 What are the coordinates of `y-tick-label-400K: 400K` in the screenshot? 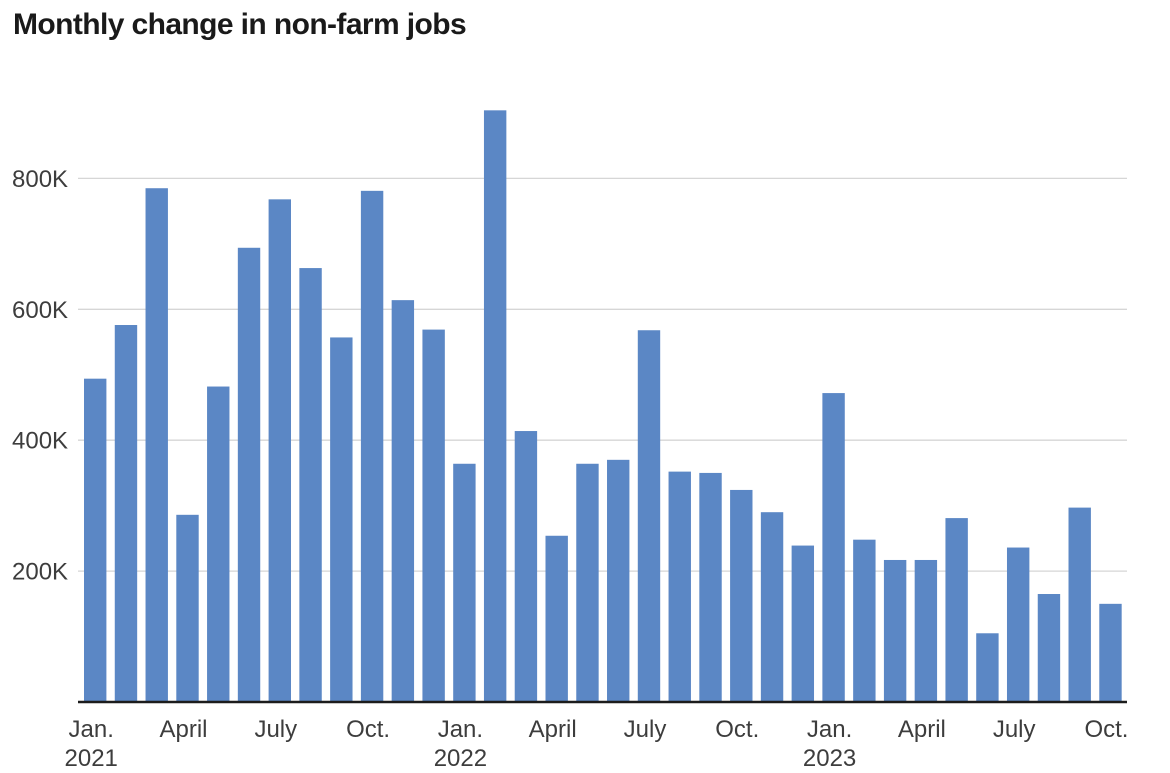 It's located at (40, 441).